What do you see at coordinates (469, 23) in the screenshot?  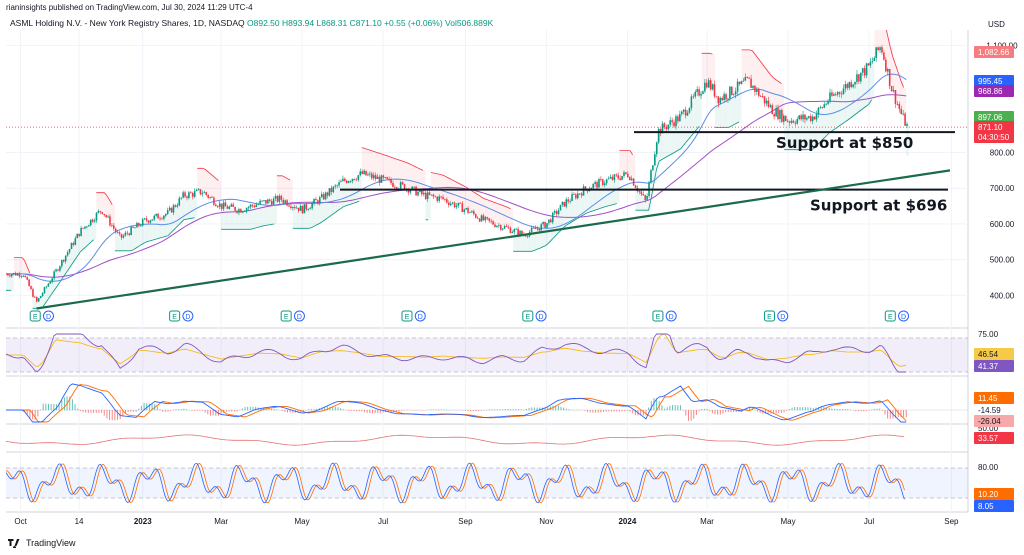 I see `volume-value: Vol506.889K` at bounding box center [469, 23].